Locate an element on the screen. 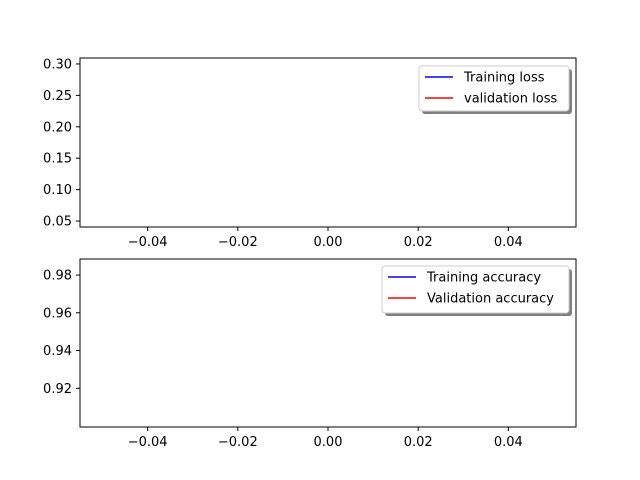  loss-x-tick-label: −0.04 is located at coordinates (148, 242).